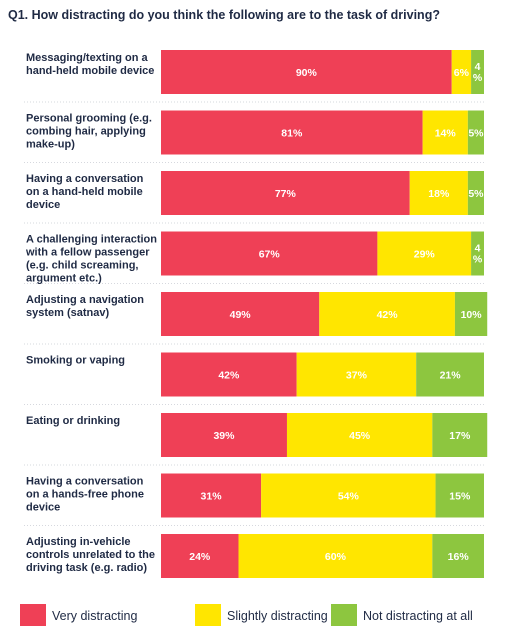 The width and height of the screenshot is (525, 639). Describe the element at coordinates (43, 205) in the screenshot. I see `category-label-line: device` at that location.